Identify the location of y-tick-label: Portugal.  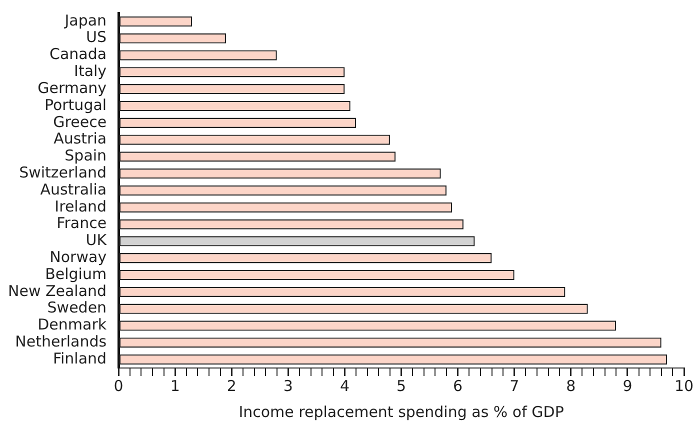
(75, 105).